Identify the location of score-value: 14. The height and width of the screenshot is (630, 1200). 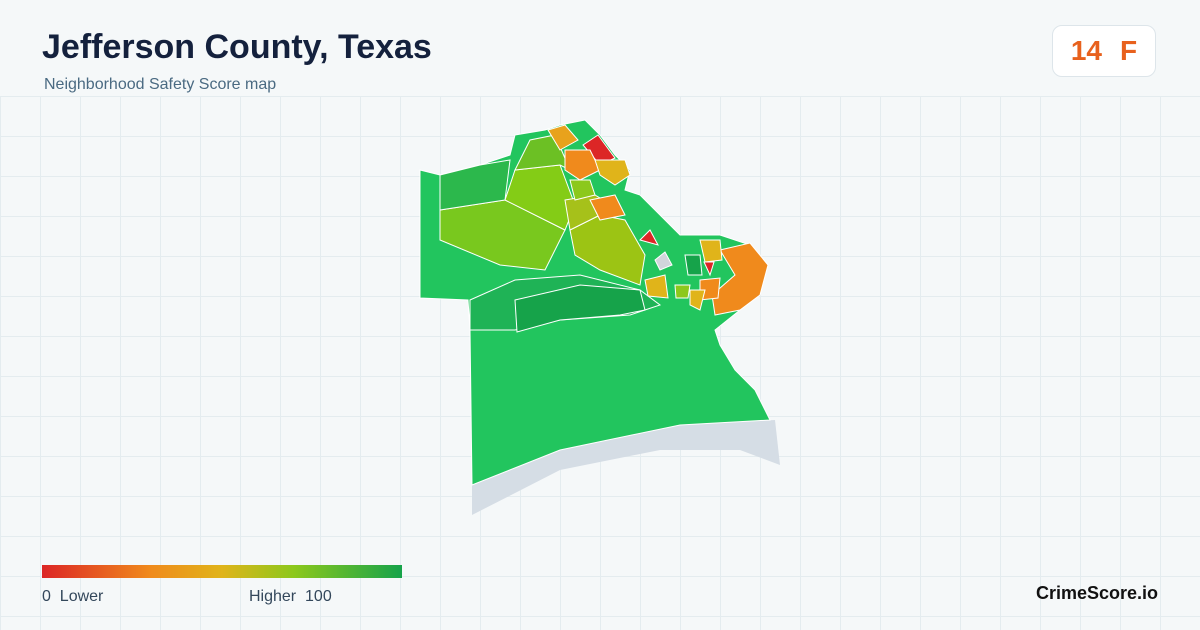
(1086, 50).